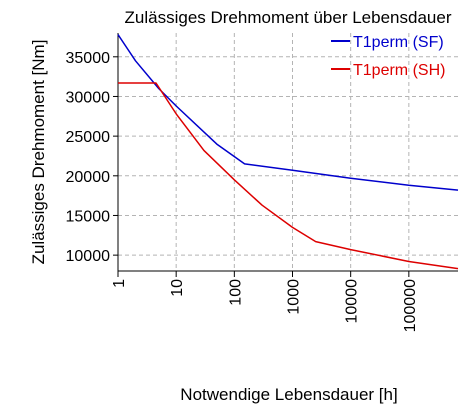 The image size is (472, 413). Describe the element at coordinates (119, 283) in the screenshot. I see `x-tick-label: 1` at that location.